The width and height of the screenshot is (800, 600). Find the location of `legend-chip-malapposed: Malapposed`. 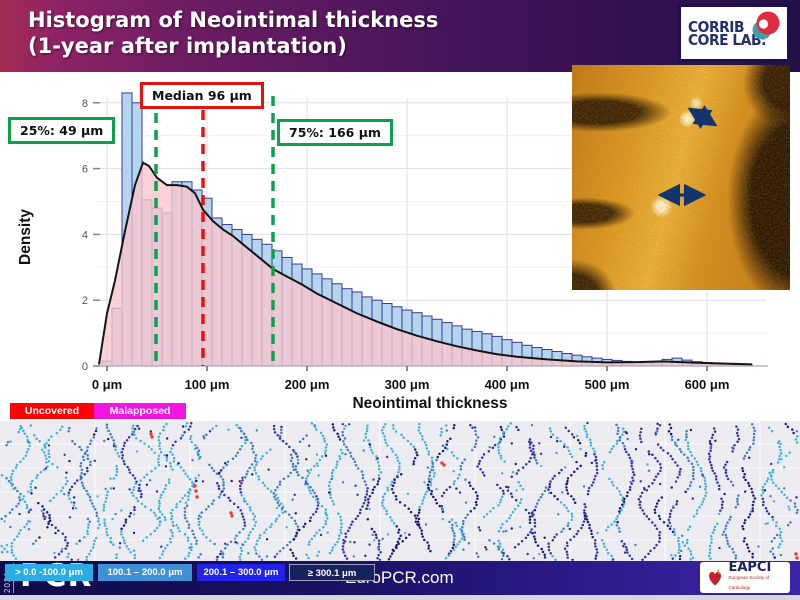

legend-chip-malapposed: Malapposed is located at coordinates (140, 411).